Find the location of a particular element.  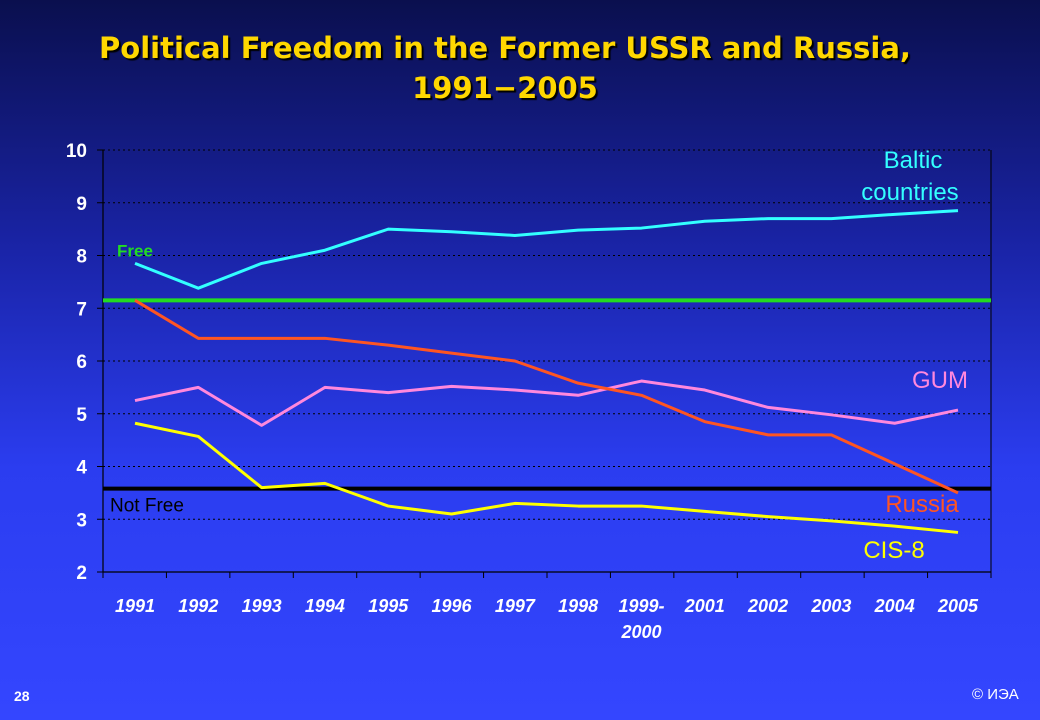

title-line-2: 1991−2005 is located at coordinates (505, 88).